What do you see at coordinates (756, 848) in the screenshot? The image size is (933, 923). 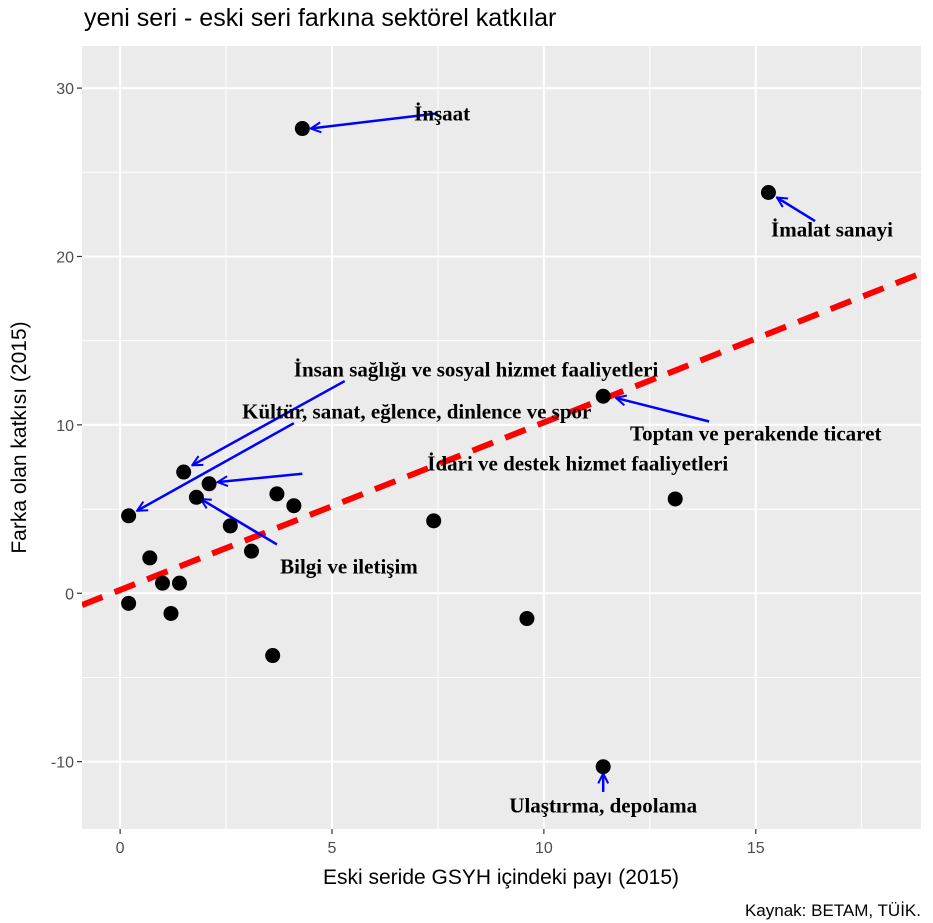 I see `x-tick-label: 15` at bounding box center [756, 848].